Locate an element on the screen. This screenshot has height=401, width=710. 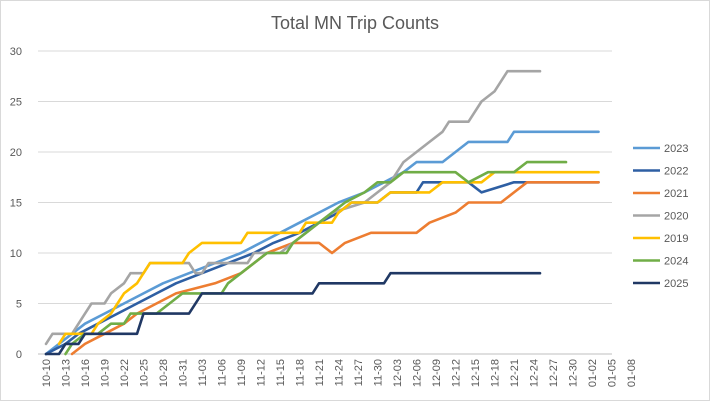
x-tick-label: 11-09 is located at coordinates (242, 372).